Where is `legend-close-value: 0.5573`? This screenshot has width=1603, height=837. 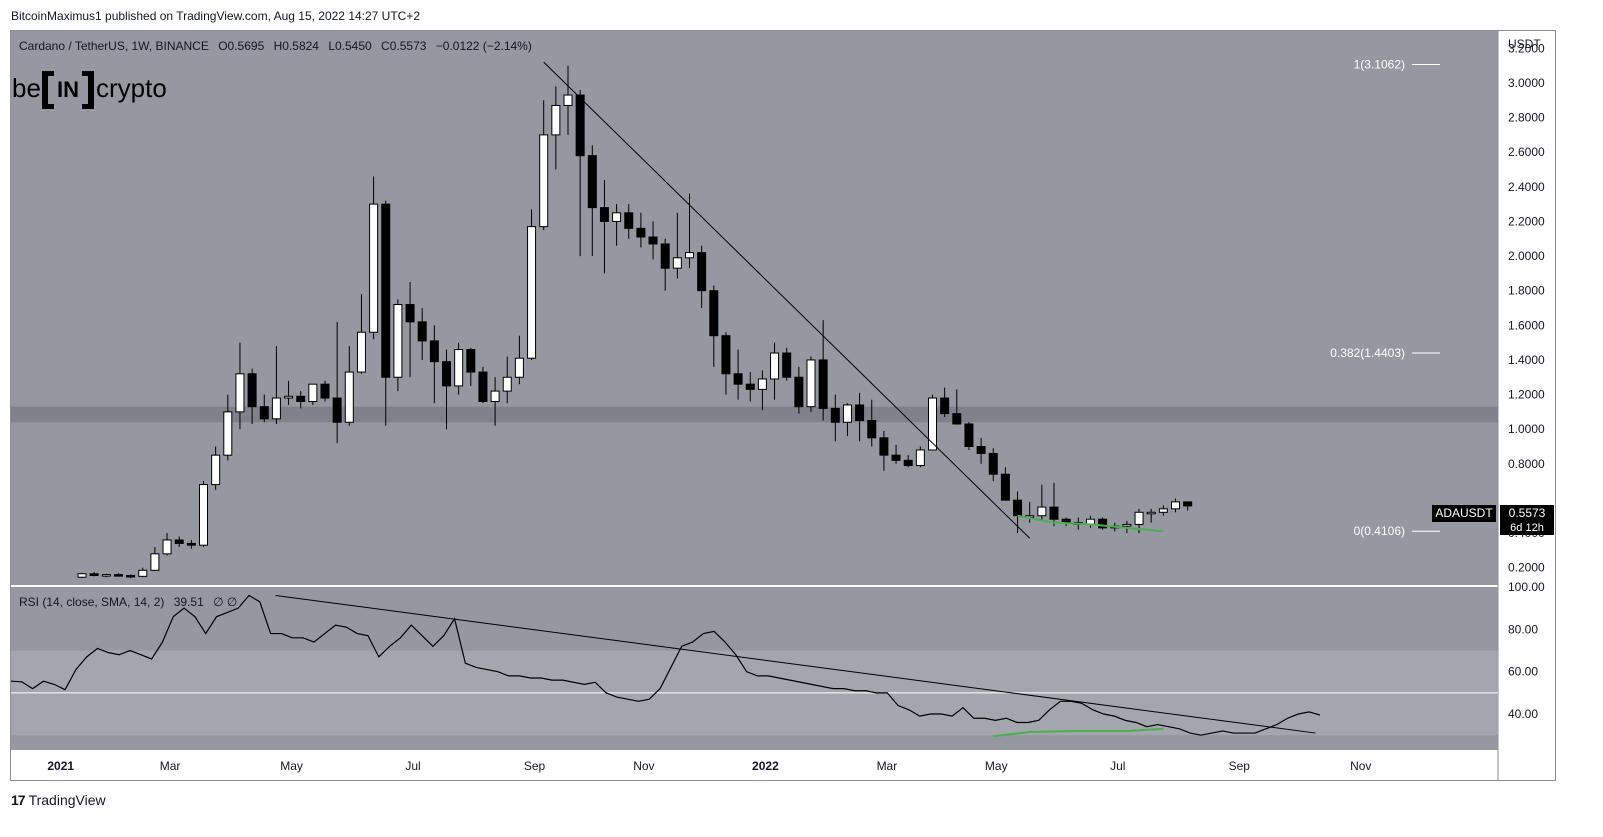
legend-close-value: 0.5573 is located at coordinates (408, 46).